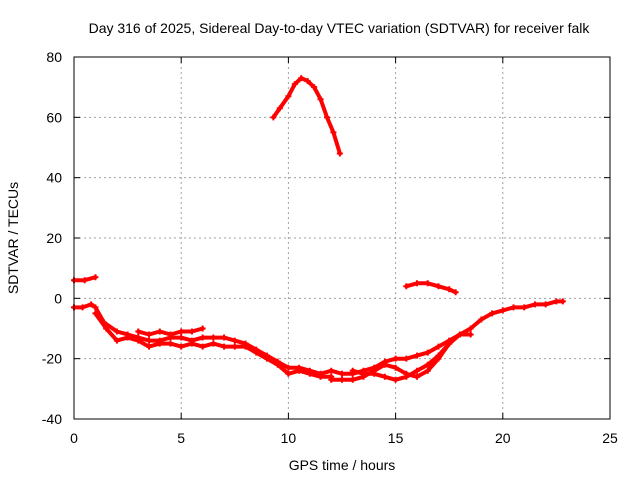  I want to click on y-tick-label: -40, so click(52, 419).